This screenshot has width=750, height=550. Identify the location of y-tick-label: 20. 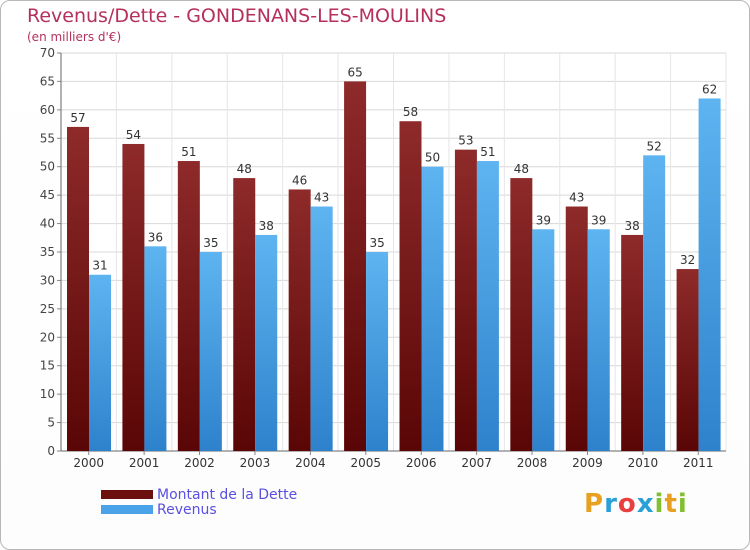
(47, 337).